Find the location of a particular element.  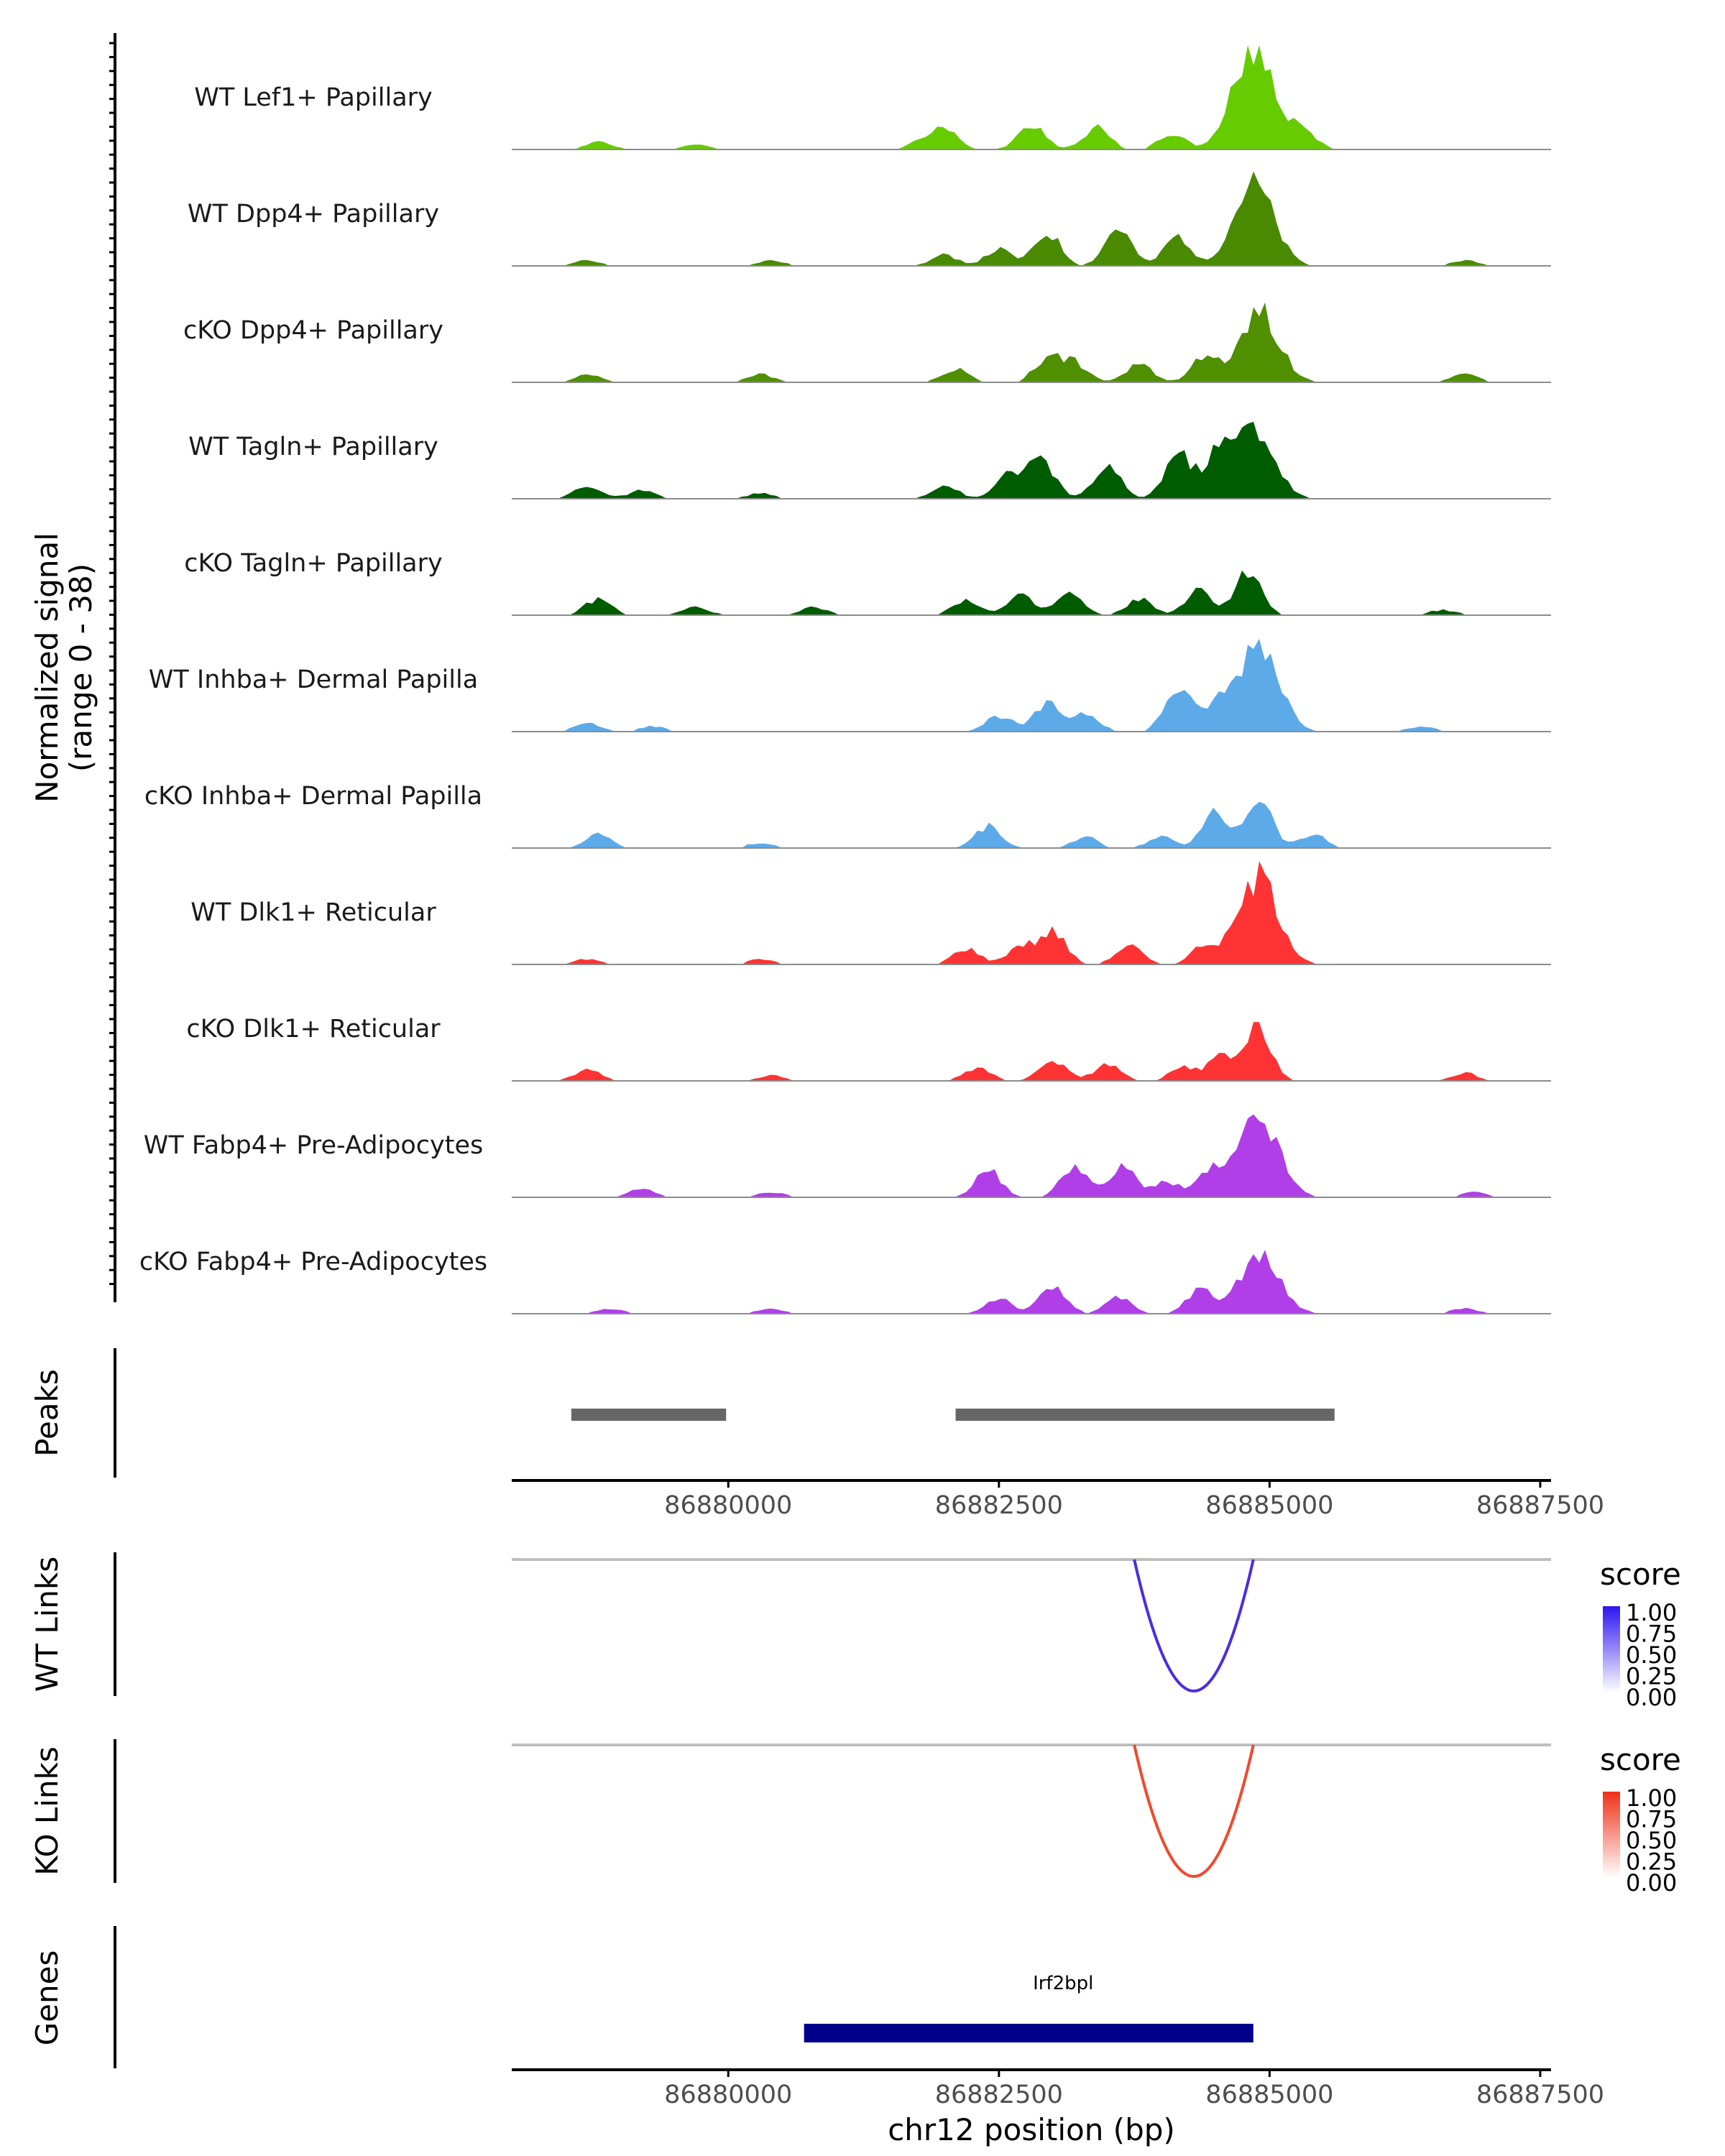

coverage-track: cKO Dpp4+ Papillary is located at coordinates (867, 342).